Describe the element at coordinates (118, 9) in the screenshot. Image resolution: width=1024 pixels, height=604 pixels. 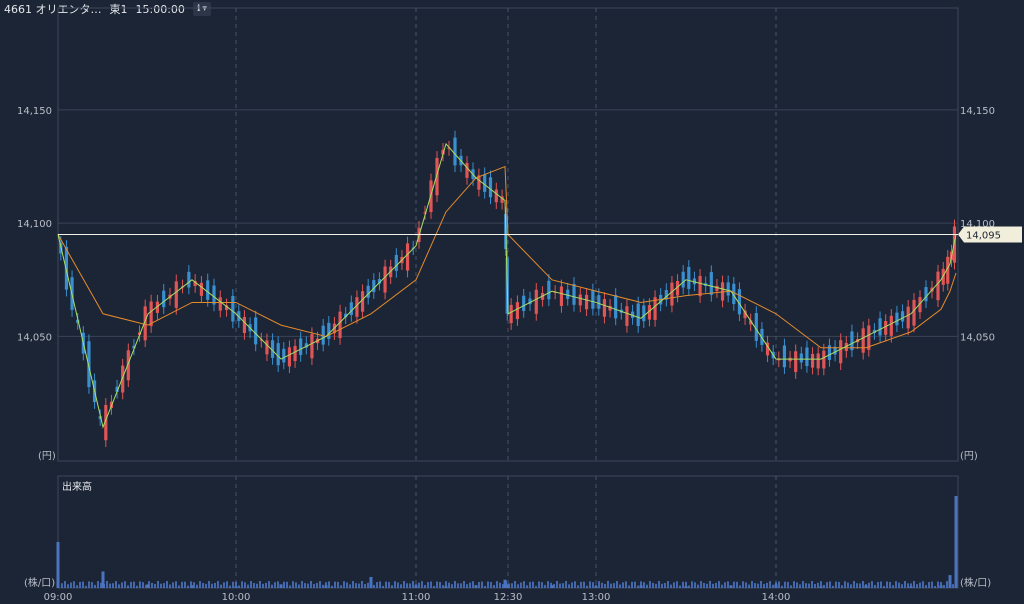
I see `market-label: 東1` at that location.